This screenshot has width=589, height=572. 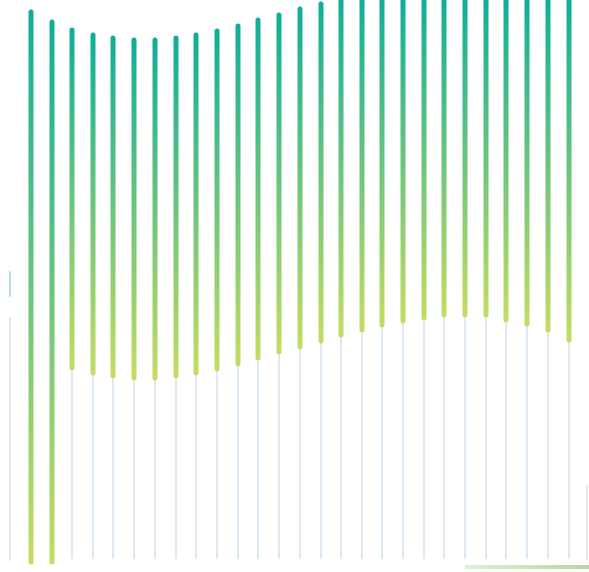 What do you see at coordinates (527, 567) in the screenshot?
I see `bottom-accent-line` at bounding box center [527, 567].